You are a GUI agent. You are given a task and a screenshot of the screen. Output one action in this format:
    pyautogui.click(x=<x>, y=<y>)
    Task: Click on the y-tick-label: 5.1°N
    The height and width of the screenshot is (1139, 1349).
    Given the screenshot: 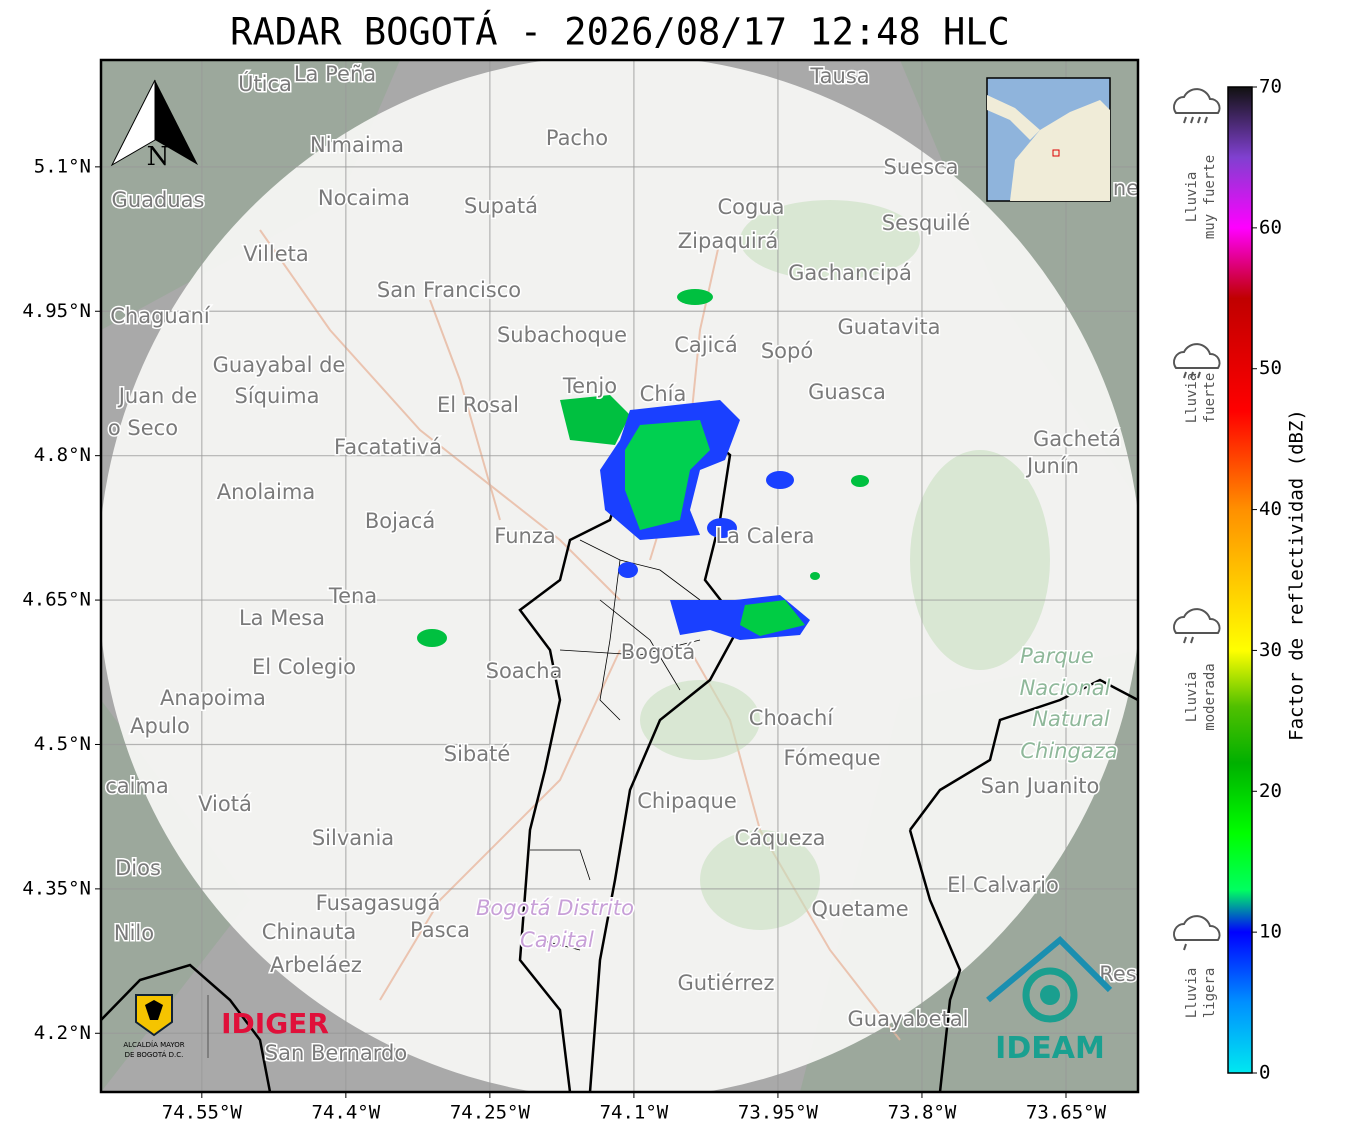 What is the action you would take?
    pyautogui.click(x=62, y=166)
    